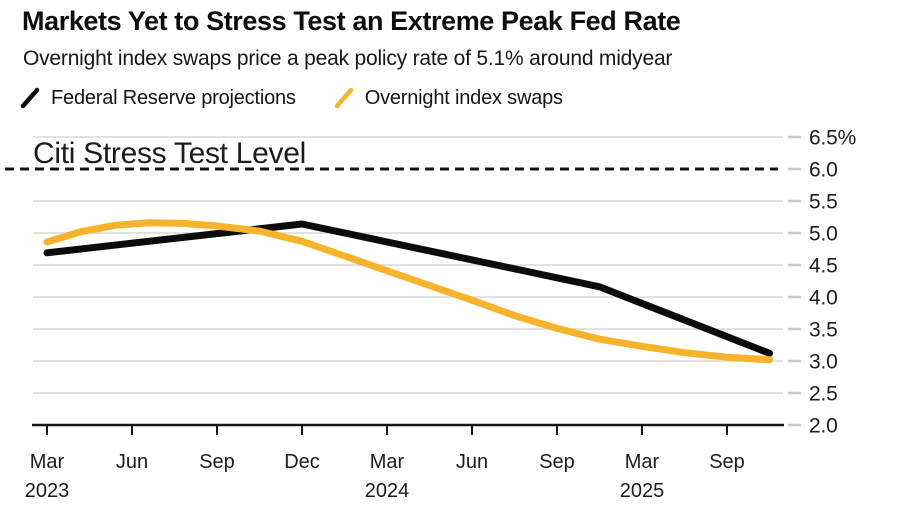 This screenshot has height=510, width=900. Describe the element at coordinates (823, 298) in the screenshot. I see `y-tick-label: 4.0` at that location.